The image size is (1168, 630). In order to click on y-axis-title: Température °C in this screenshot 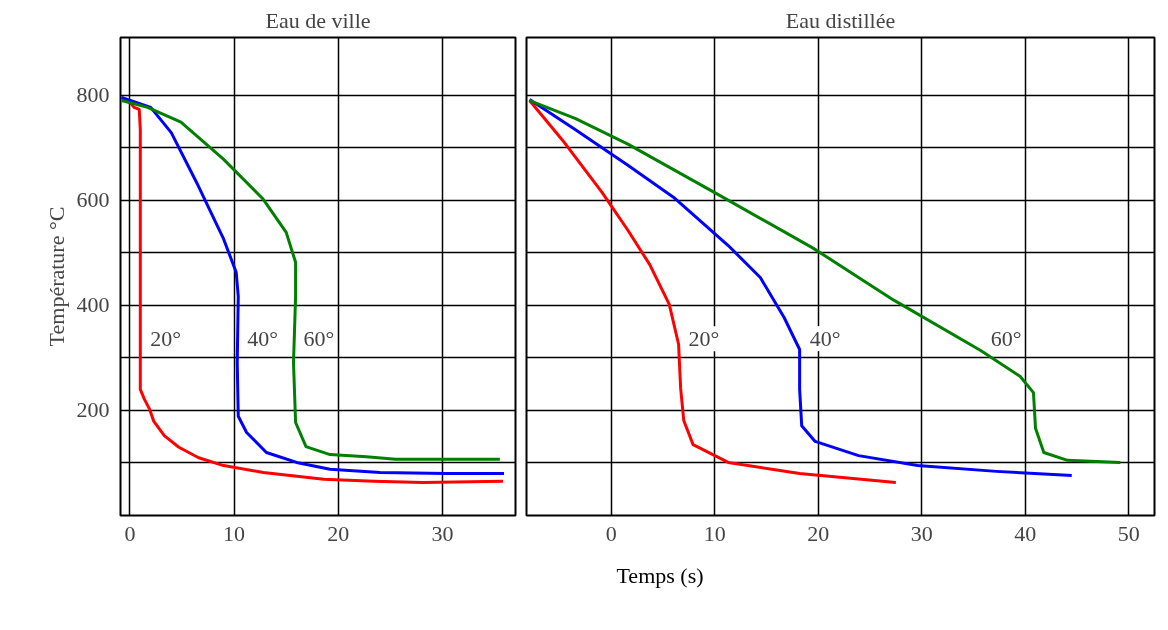, I will do `click(56, 276)`.